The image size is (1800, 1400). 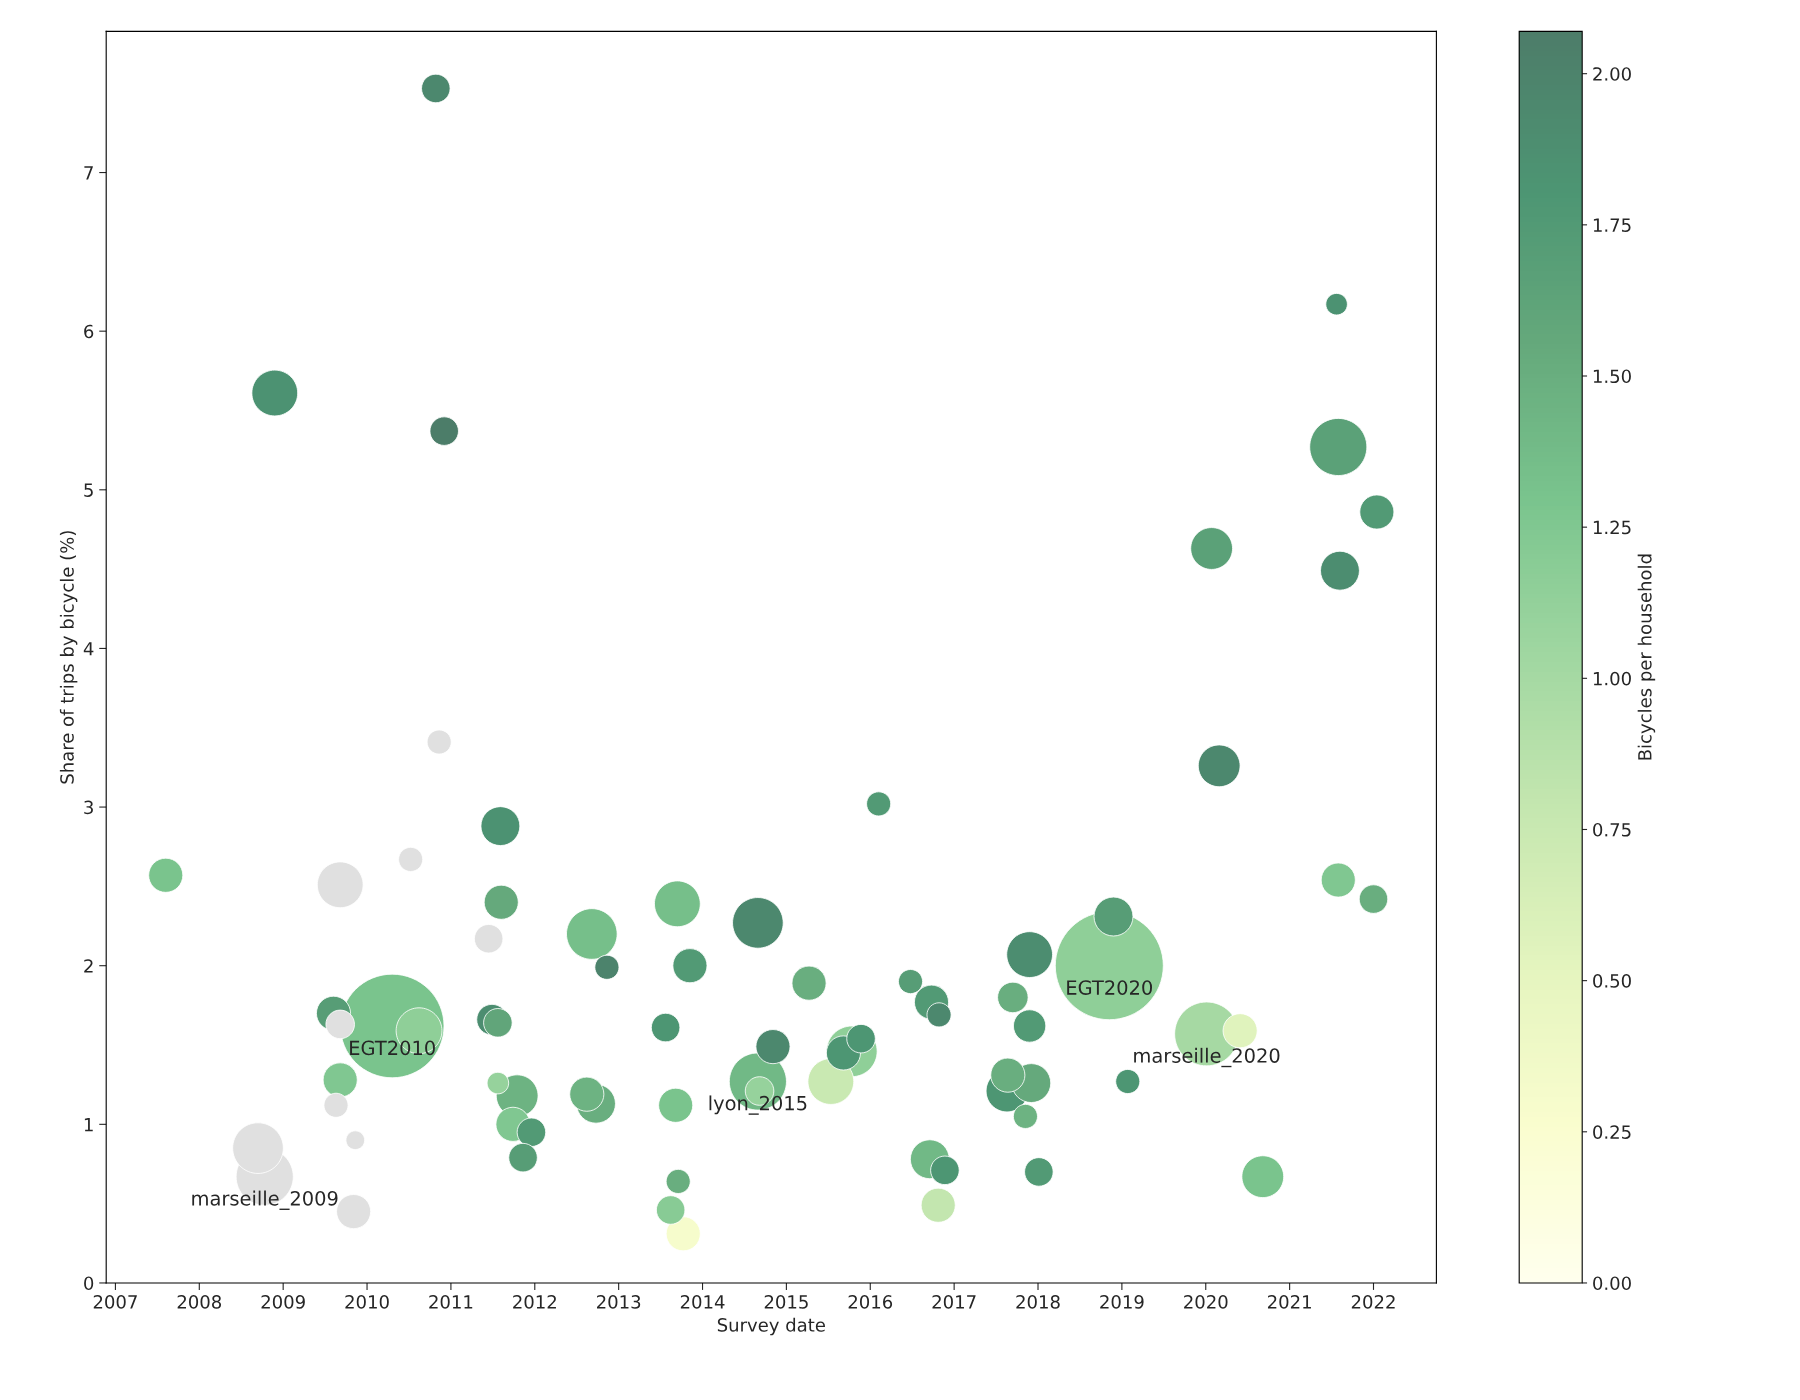 What do you see at coordinates (786, 1302) in the screenshot?
I see `x-tick-label: 2015` at bounding box center [786, 1302].